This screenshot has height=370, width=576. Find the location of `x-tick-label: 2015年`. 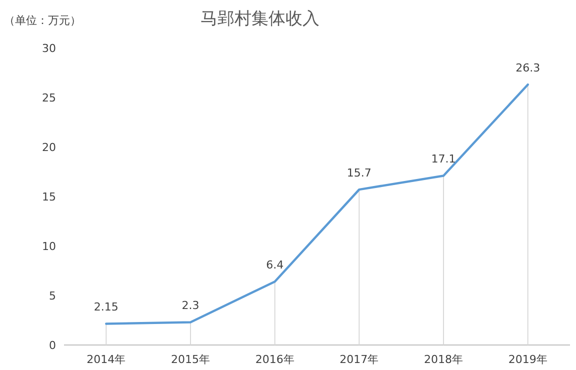

x-tick-label: 2015年 is located at coordinates (190, 359).